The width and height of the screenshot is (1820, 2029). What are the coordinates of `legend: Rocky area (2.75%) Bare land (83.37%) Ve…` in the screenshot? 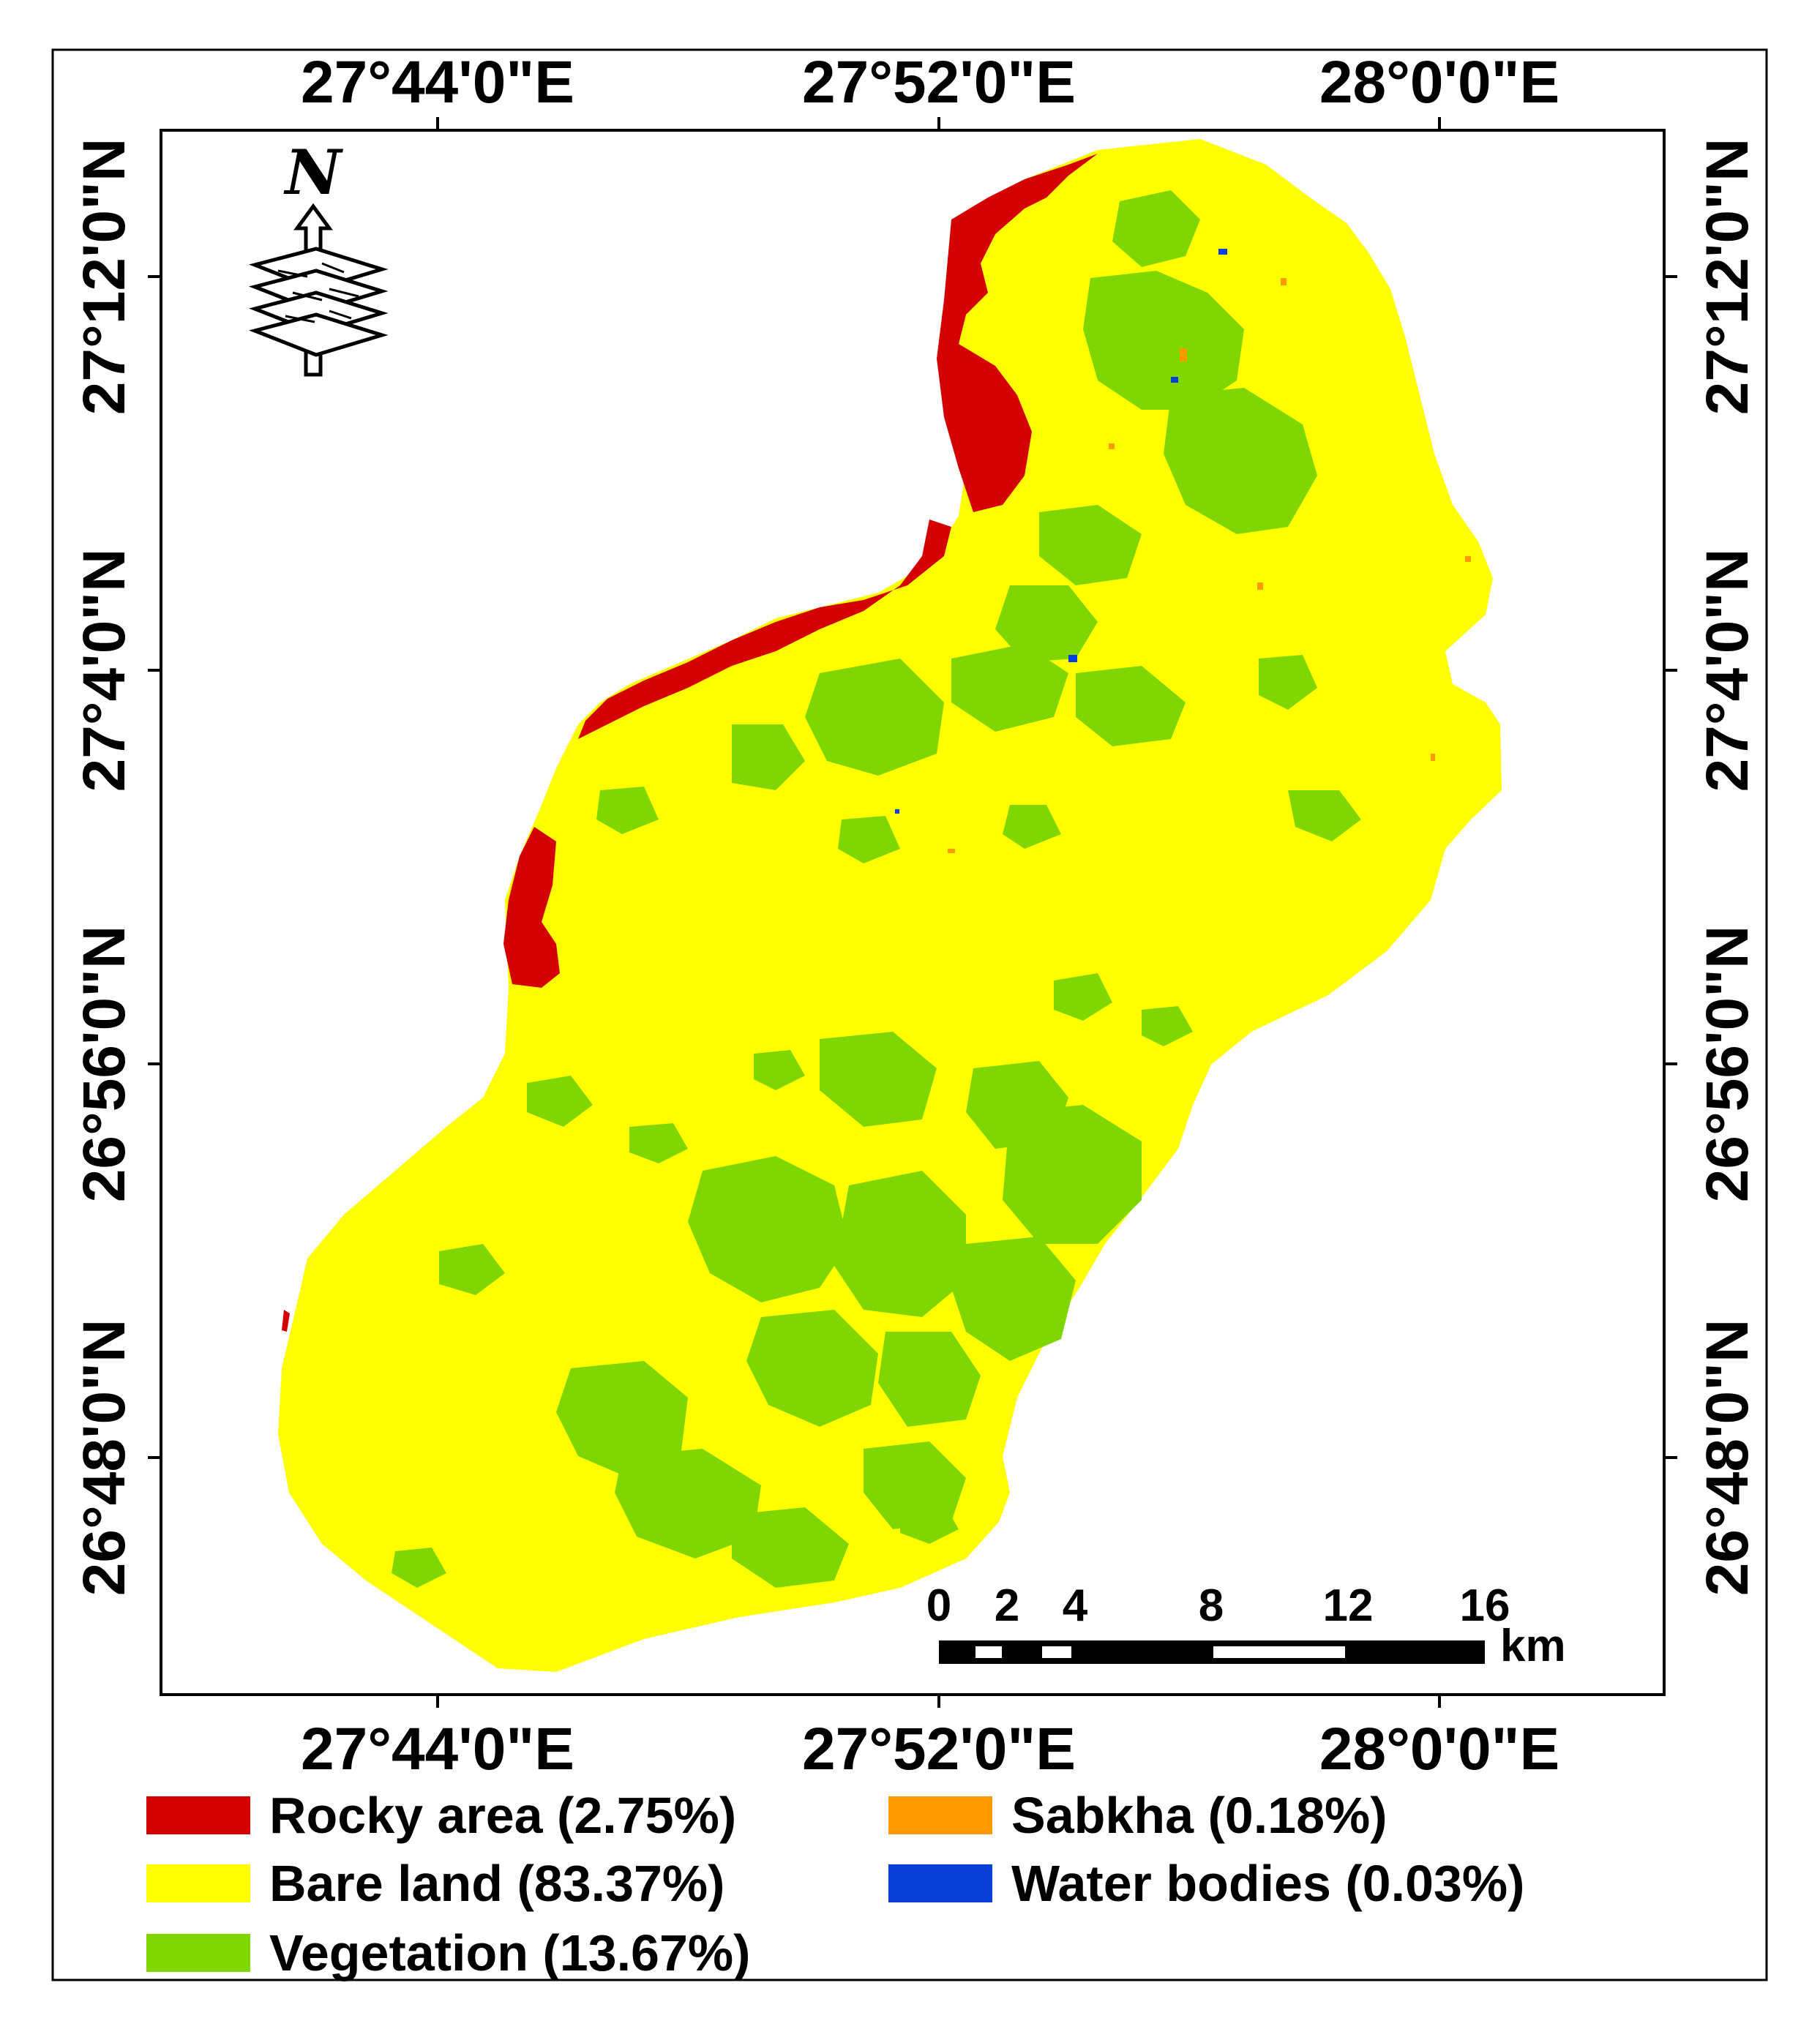 It's located at (835, 1884).